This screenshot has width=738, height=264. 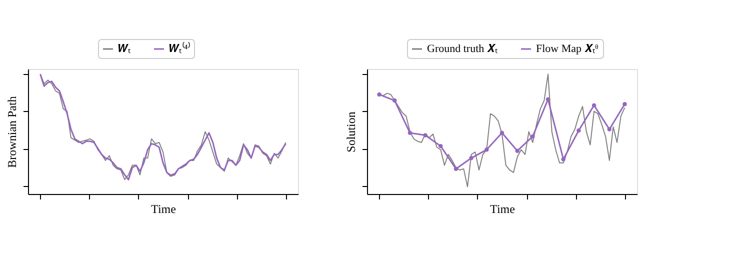 I want to click on y-axis-title: Brownian Path, so click(x=12, y=132).